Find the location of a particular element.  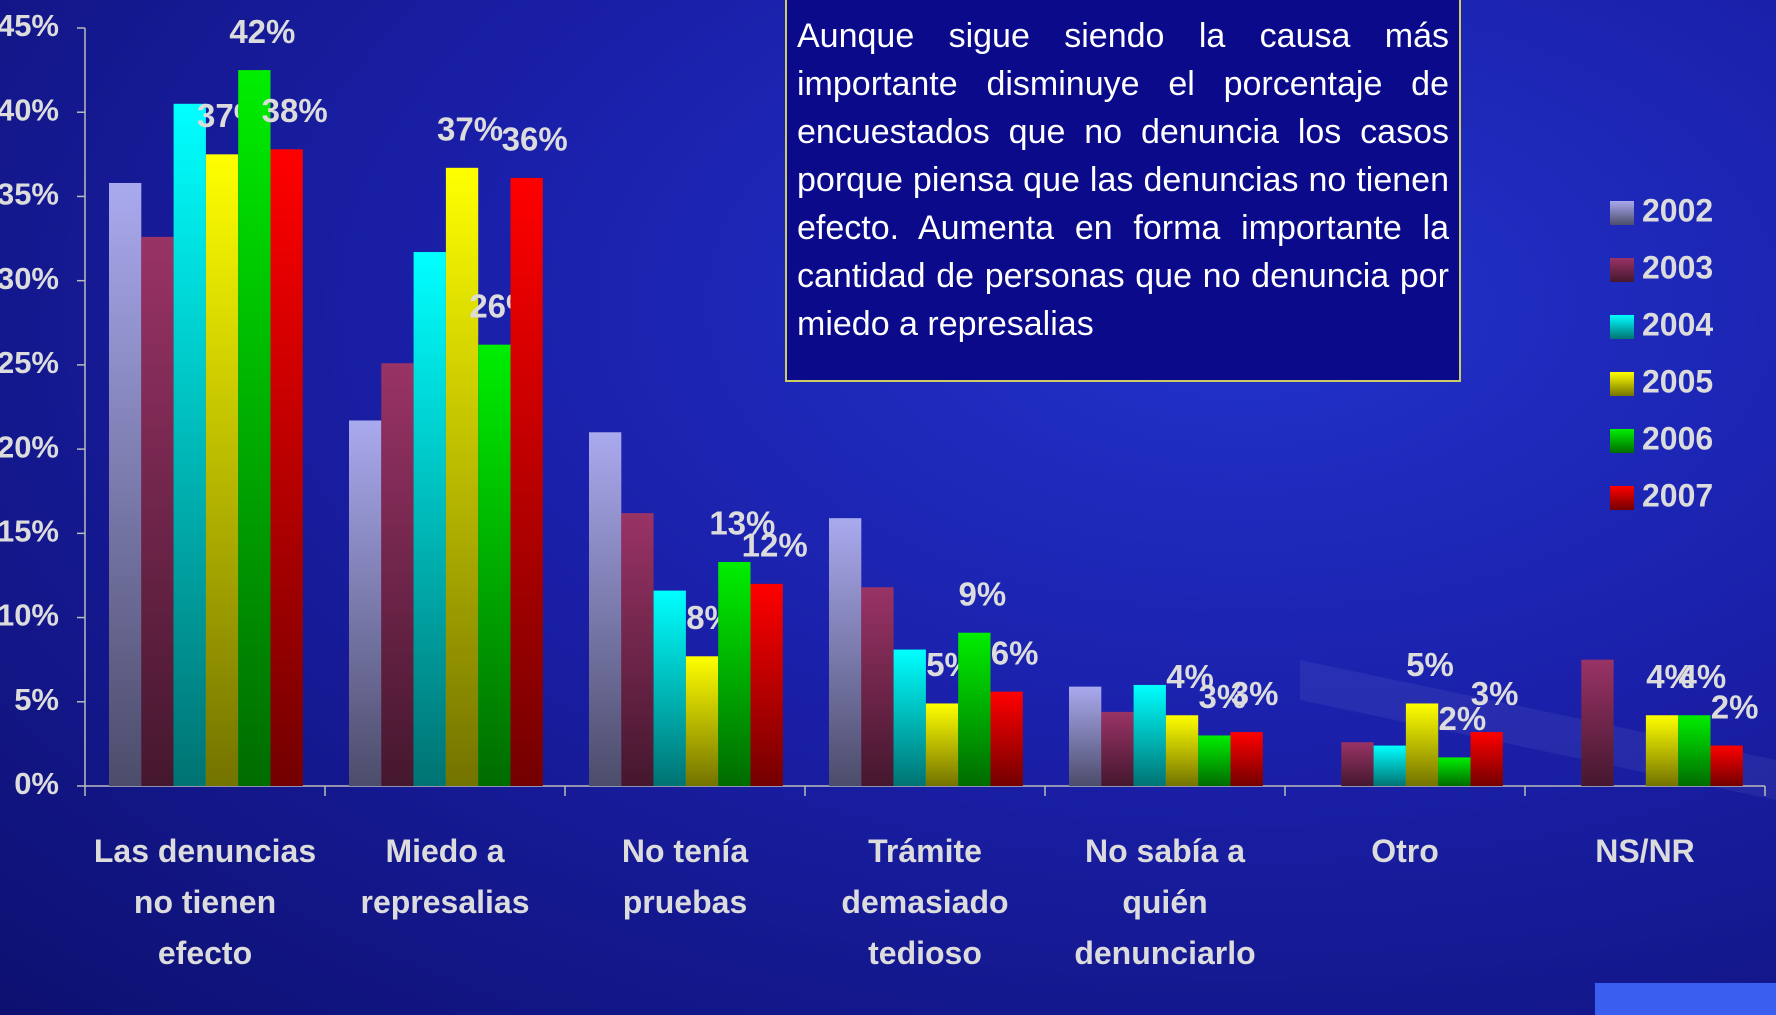

y-tick-label: 35% is located at coordinates (29, 194).